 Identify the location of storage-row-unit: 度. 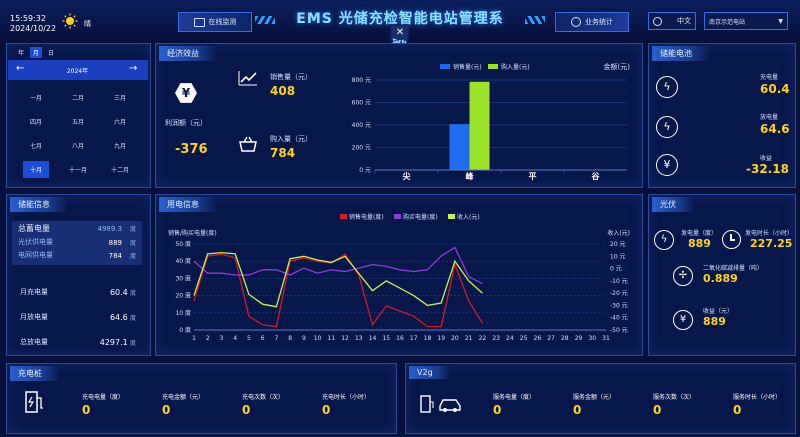
(132, 256).